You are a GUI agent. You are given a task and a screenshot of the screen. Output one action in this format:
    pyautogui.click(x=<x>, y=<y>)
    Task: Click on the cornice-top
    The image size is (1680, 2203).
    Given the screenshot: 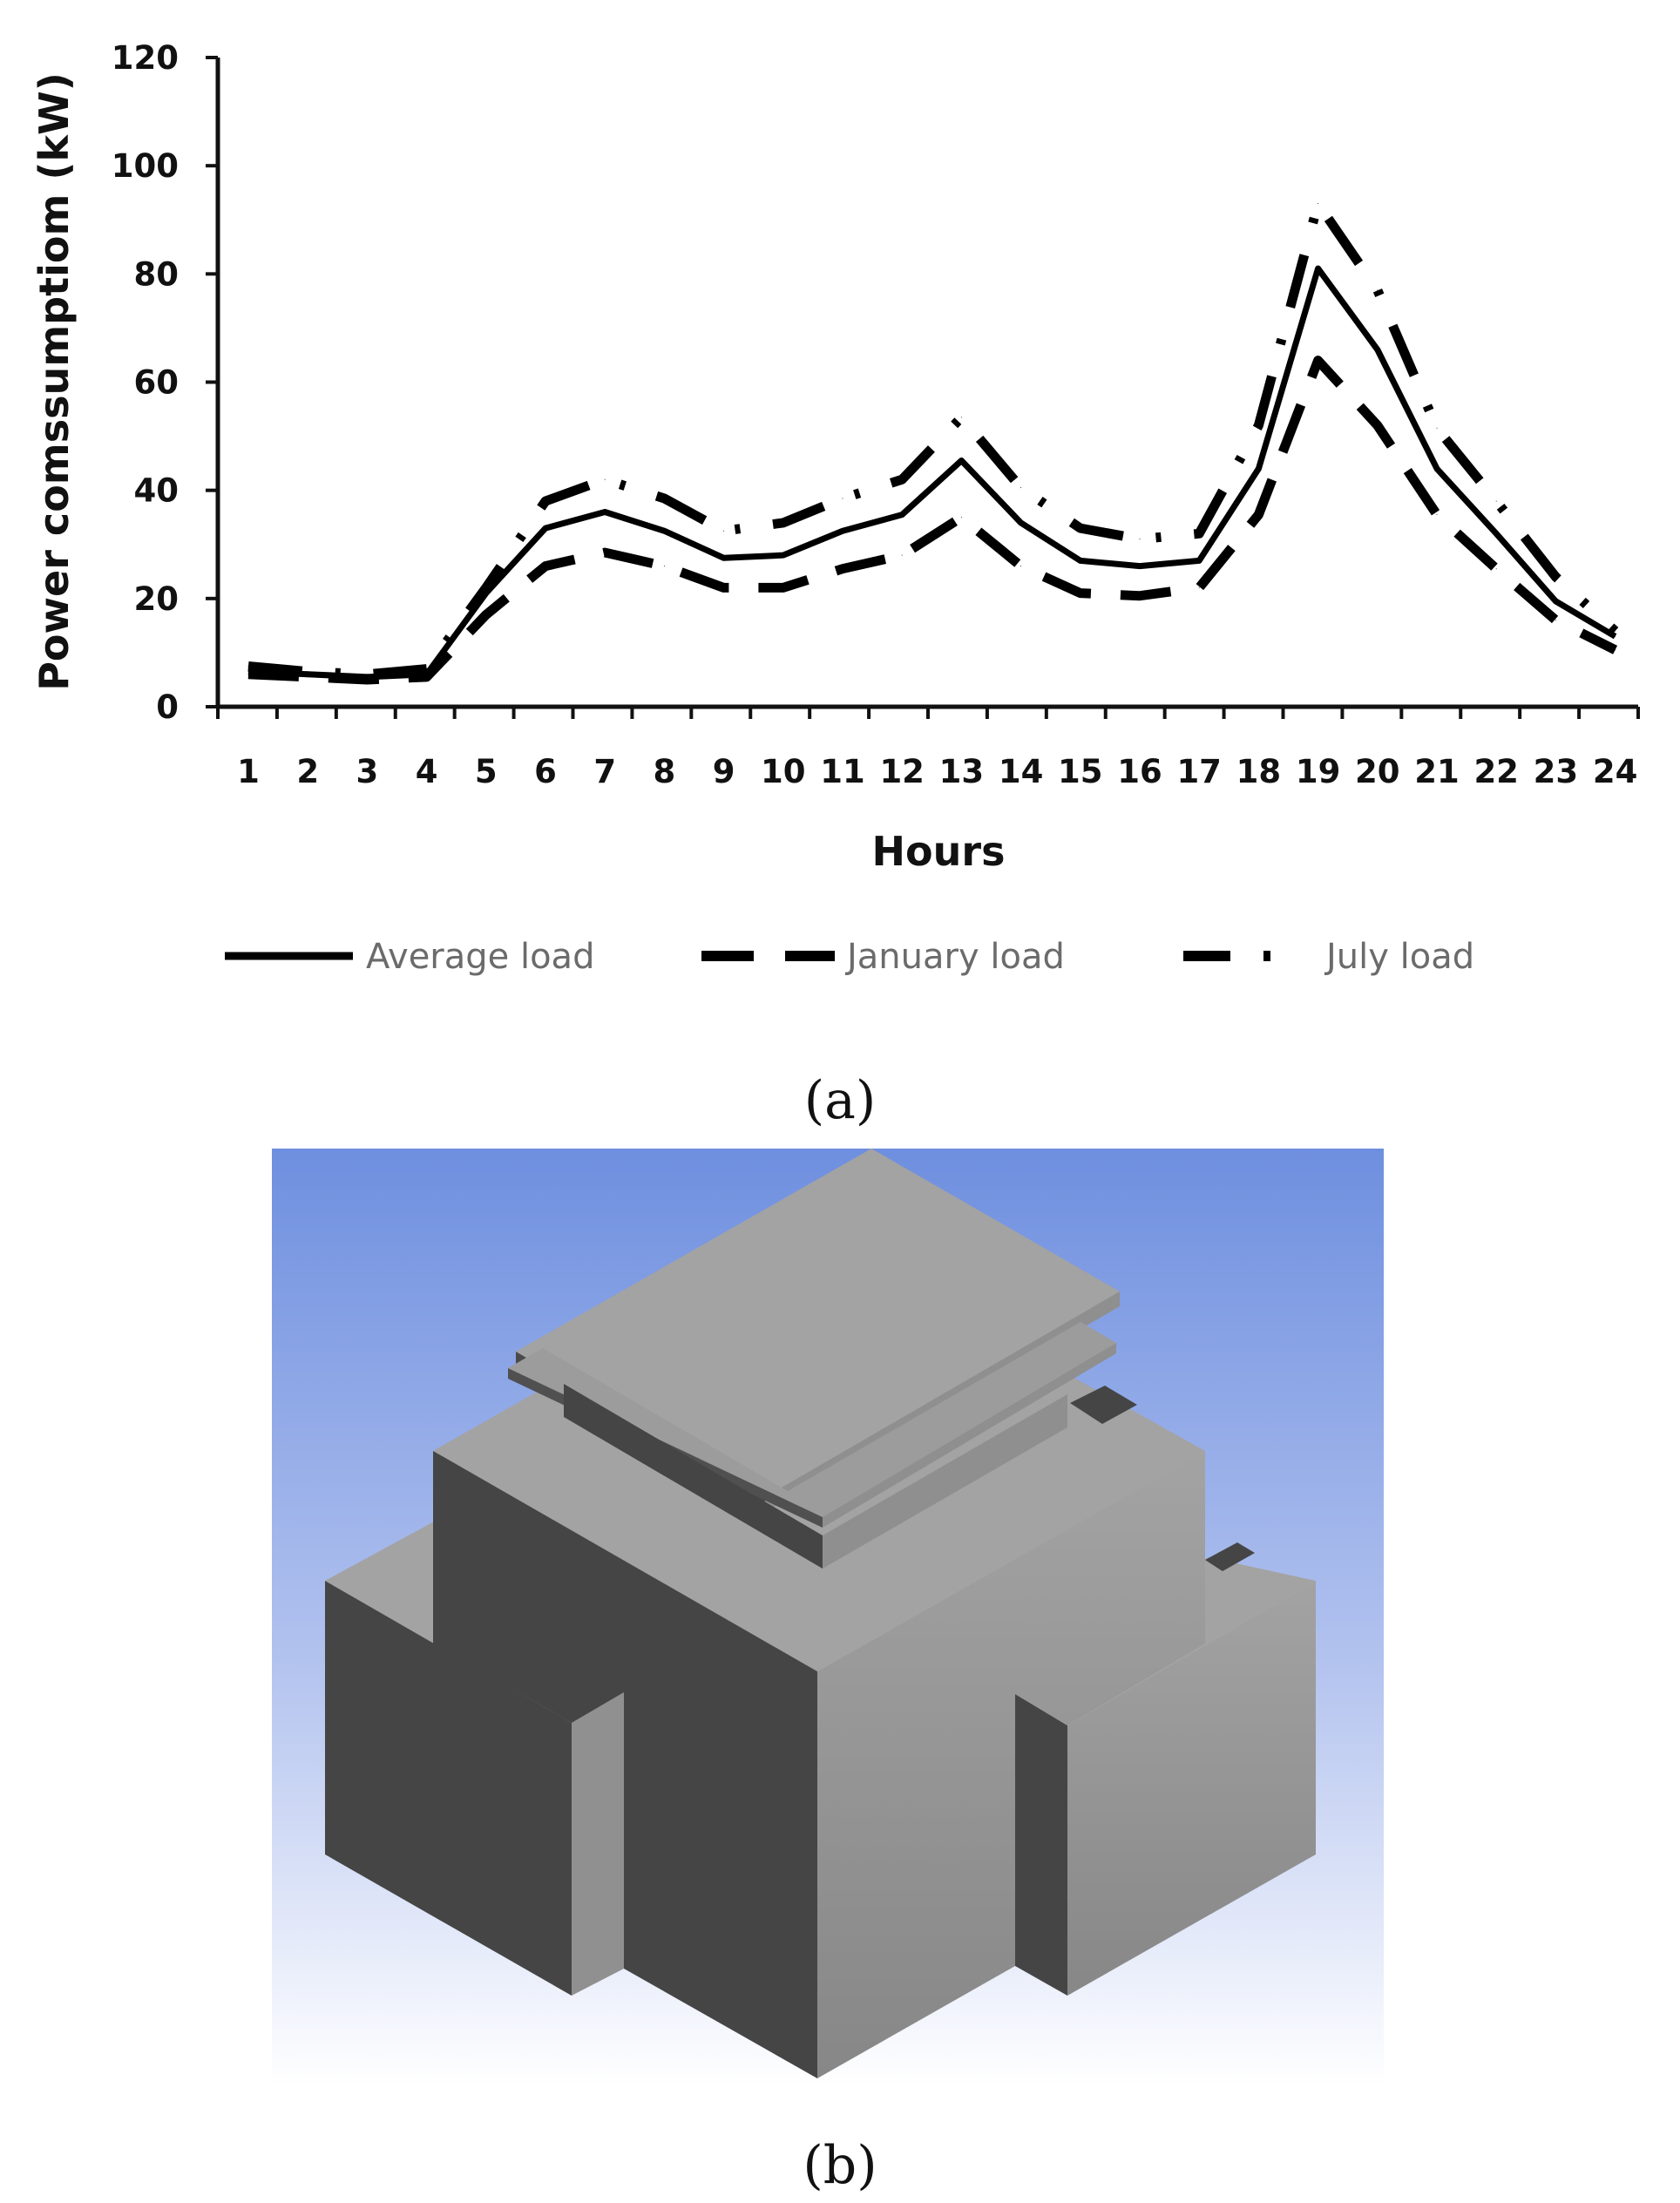 What is the action you would take?
    pyautogui.click(x=812, y=1420)
    